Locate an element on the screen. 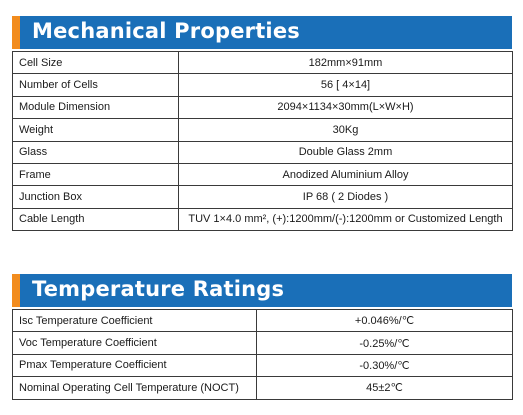 Image resolution: width=523 pixels, height=415 pixels. row-label: Pmax Temperature Coefficient is located at coordinates (134, 365).